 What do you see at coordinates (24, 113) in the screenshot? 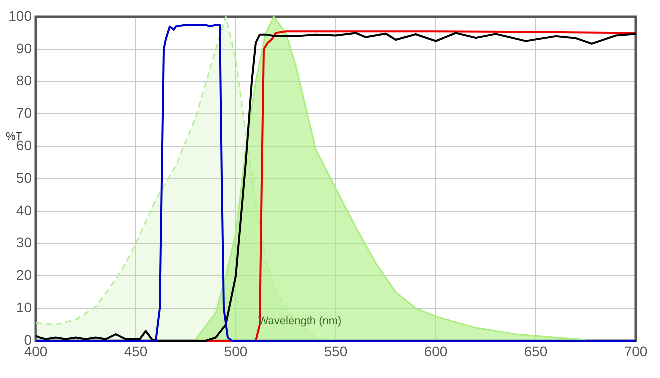
I see `y-tick-label: 70` at bounding box center [24, 113].